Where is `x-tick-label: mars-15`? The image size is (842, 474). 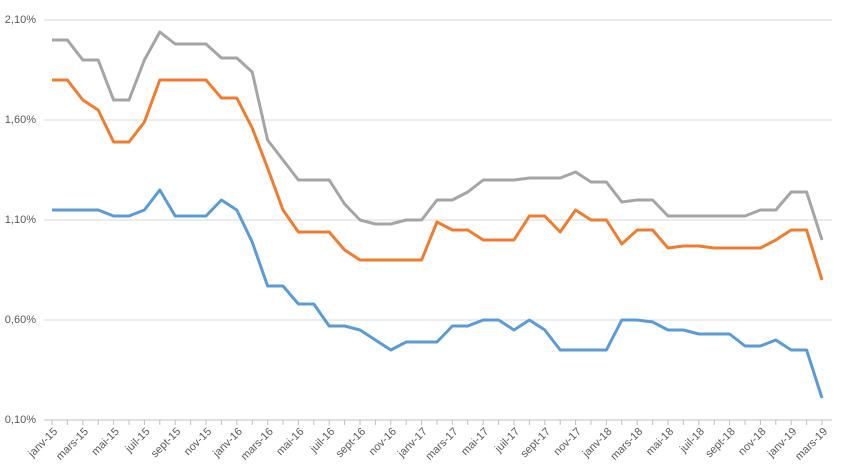
x-tick-label: mars-15 is located at coordinates (72, 444).